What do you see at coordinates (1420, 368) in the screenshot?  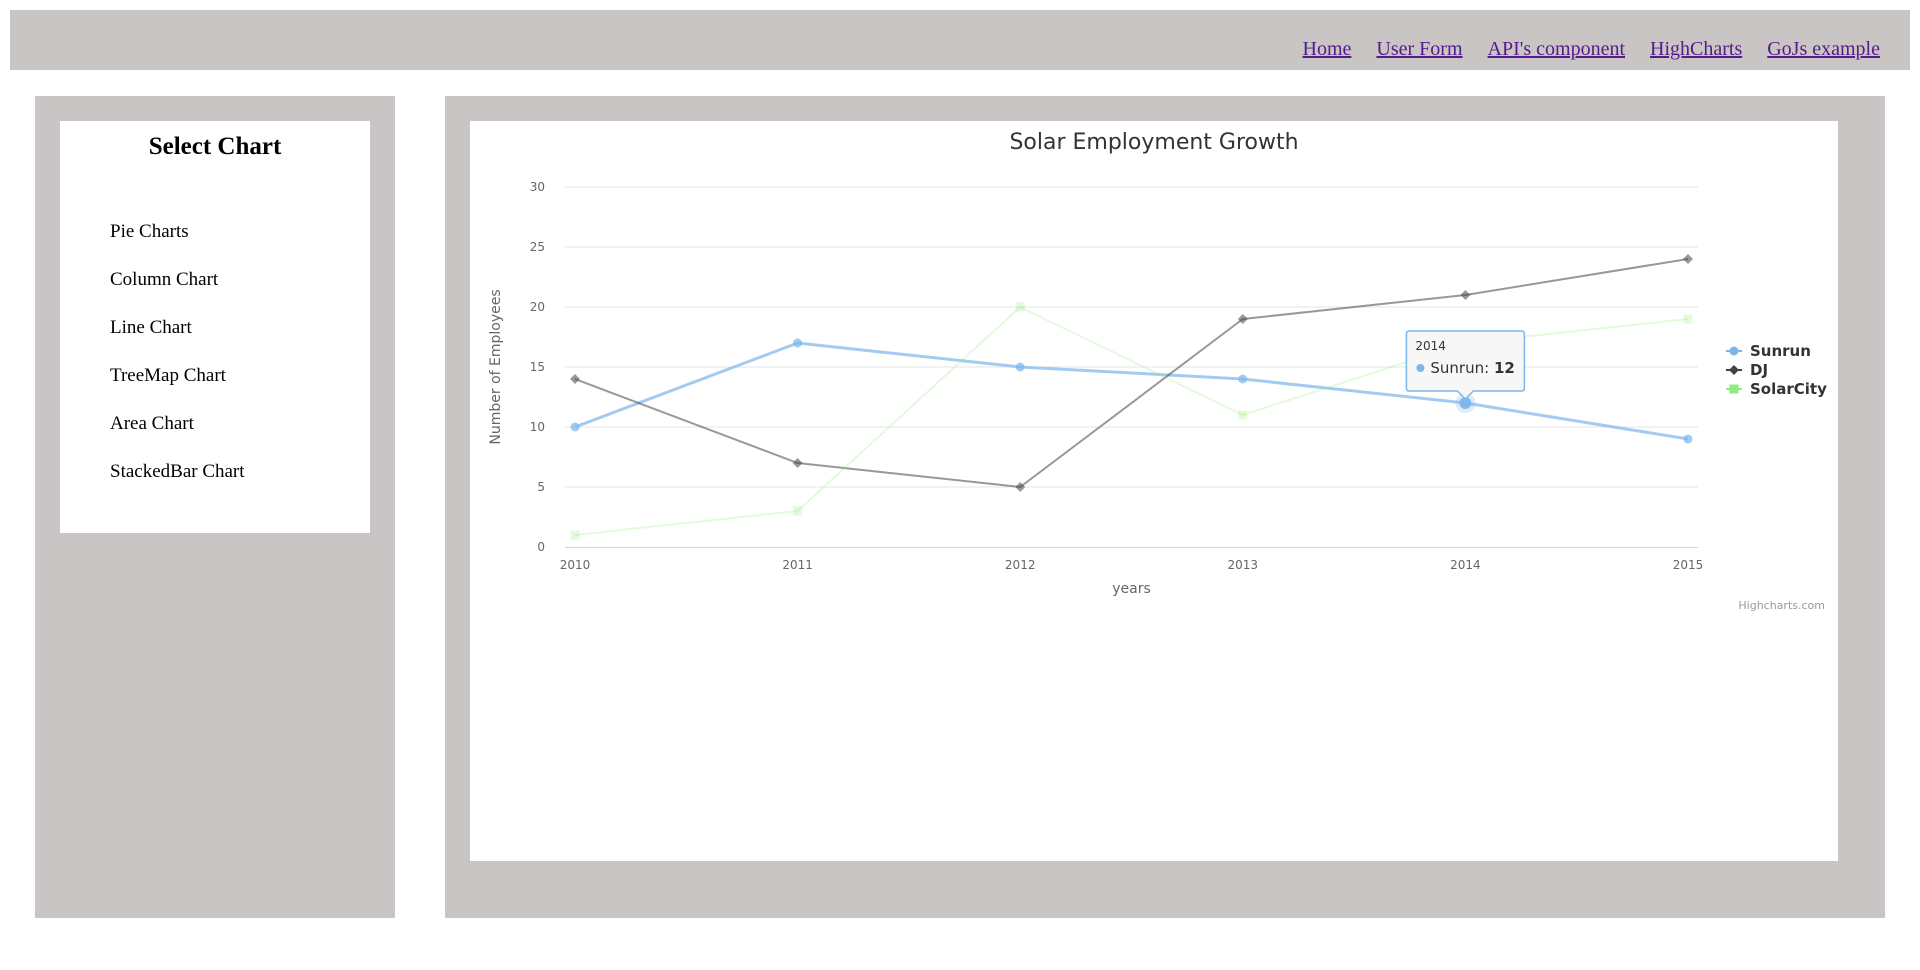 I see `tooltip-series-dot` at bounding box center [1420, 368].